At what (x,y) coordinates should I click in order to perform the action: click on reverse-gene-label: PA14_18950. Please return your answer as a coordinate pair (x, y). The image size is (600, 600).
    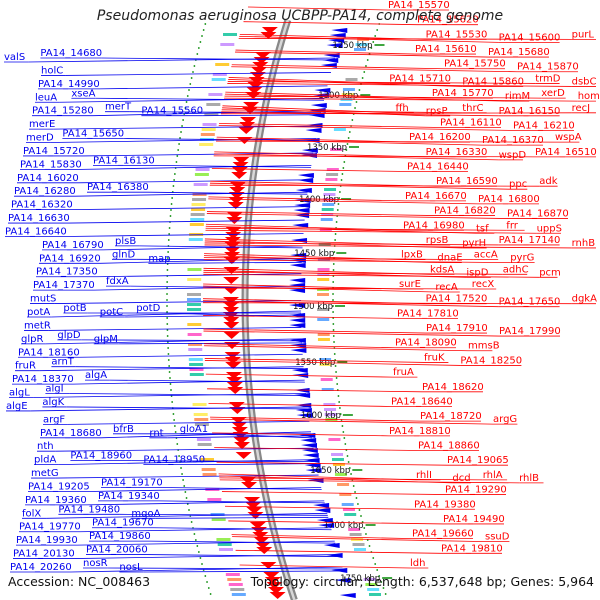
    Looking at the image, I should click on (174, 460).